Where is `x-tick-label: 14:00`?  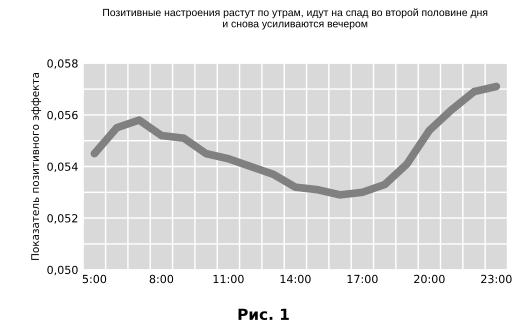 x-tick-label: 14:00 is located at coordinates (295, 279).